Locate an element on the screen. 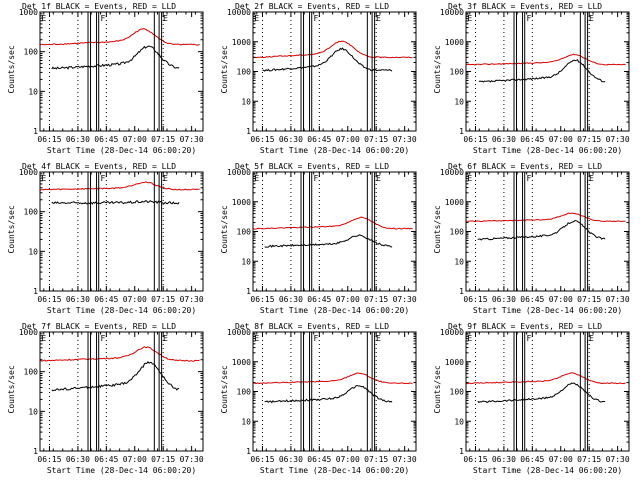 This screenshot has height=485, width=640. chart-title: Det 1f BLACK = Events, RED = LLD is located at coordinates (99, 6).